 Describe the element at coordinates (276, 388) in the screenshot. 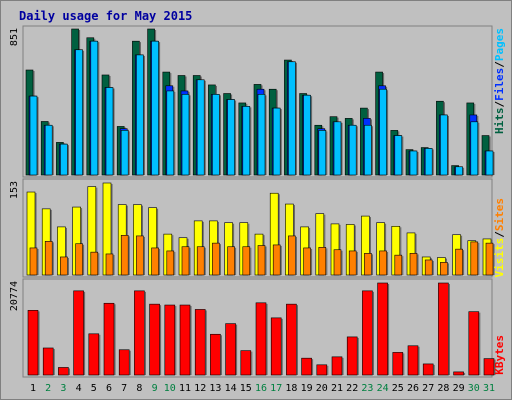

I see `day-label: 17` at that location.